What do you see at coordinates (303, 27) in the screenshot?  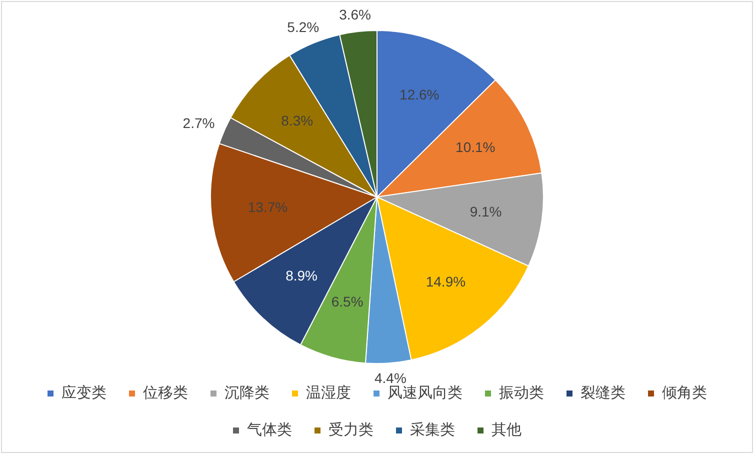 I see `data-label: 5.2%` at bounding box center [303, 27].